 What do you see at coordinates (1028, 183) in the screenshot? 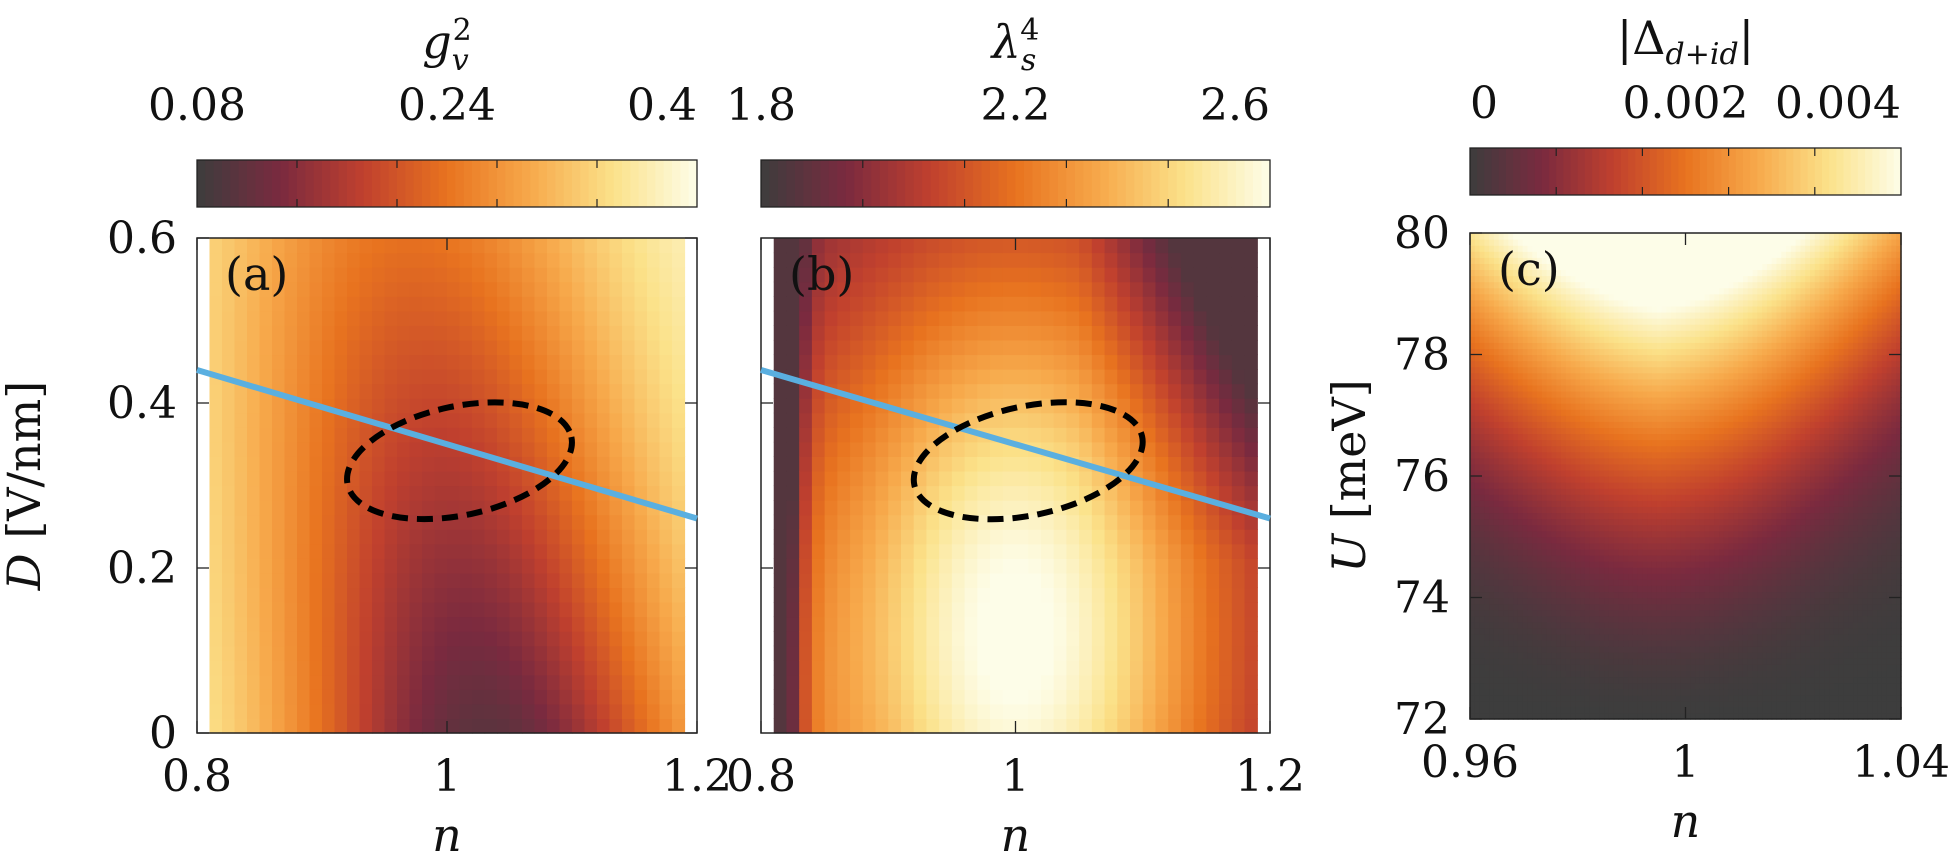
I see `colorbar-segment` at bounding box center [1028, 183].